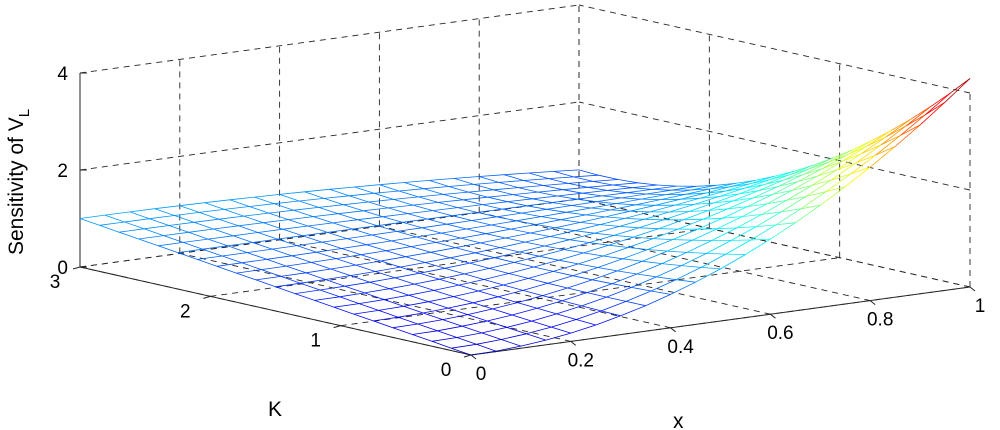  What do you see at coordinates (680, 347) in the screenshot?
I see `x-tick-label: 0.4` at bounding box center [680, 347].